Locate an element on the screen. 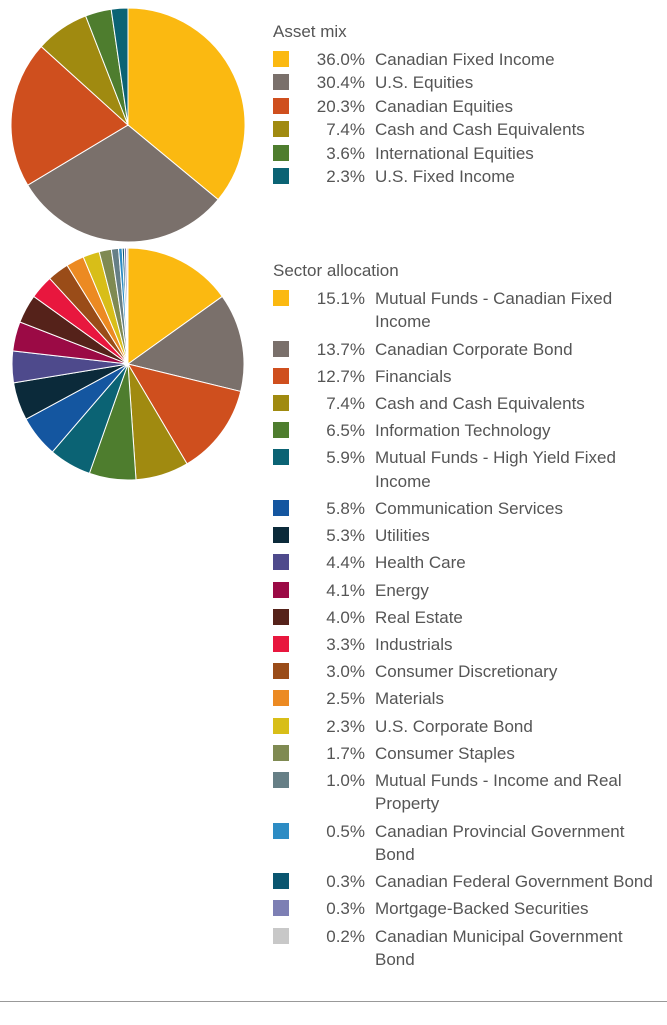  legend-item: 1.7% Consumer Staples is located at coordinates (468, 753).